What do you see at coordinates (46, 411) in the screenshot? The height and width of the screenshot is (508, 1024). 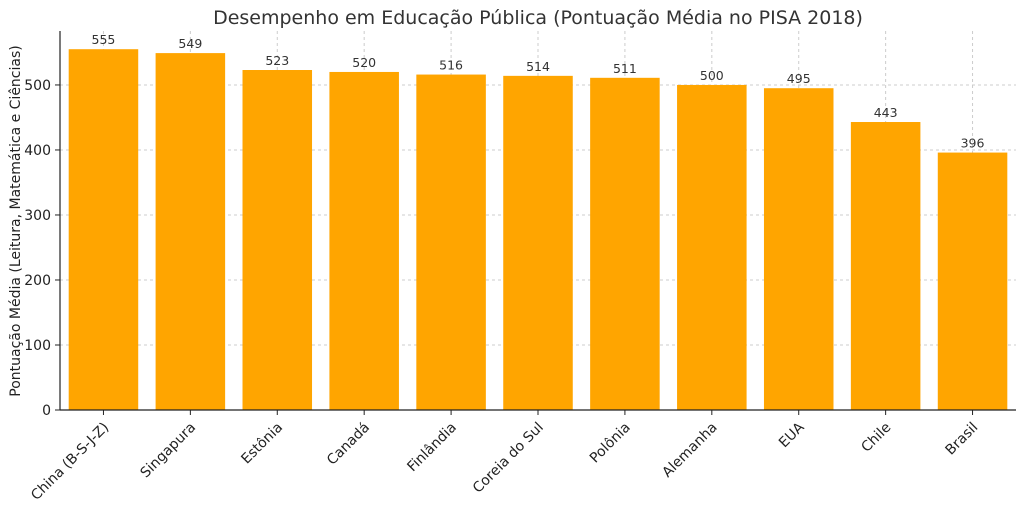 I see `y-tick-label: 0` at bounding box center [46, 411].